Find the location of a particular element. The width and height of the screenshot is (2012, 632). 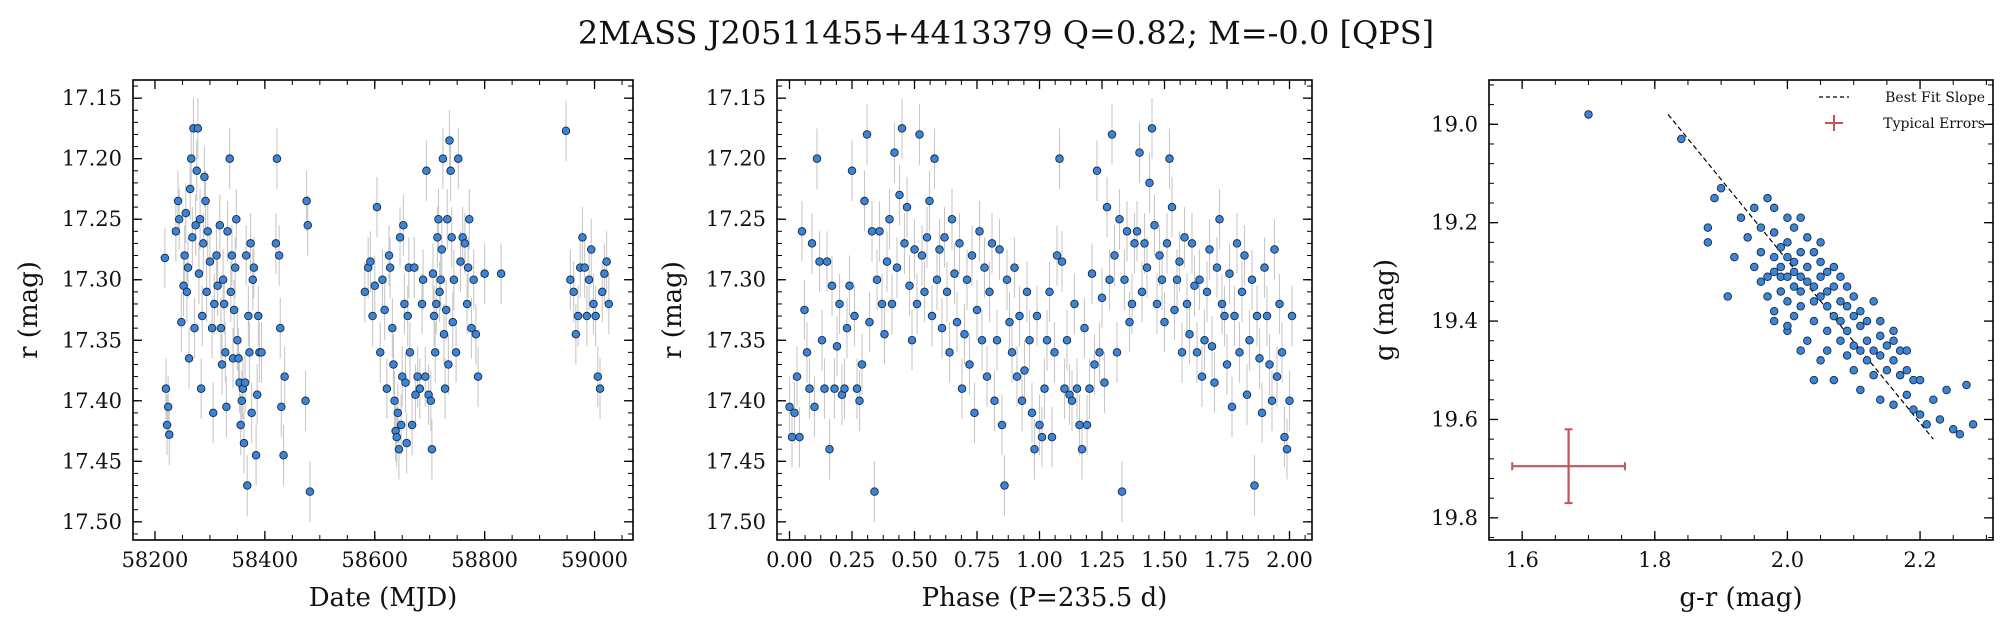

x-tick-label: 1.8 is located at coordinates (1654, 560).